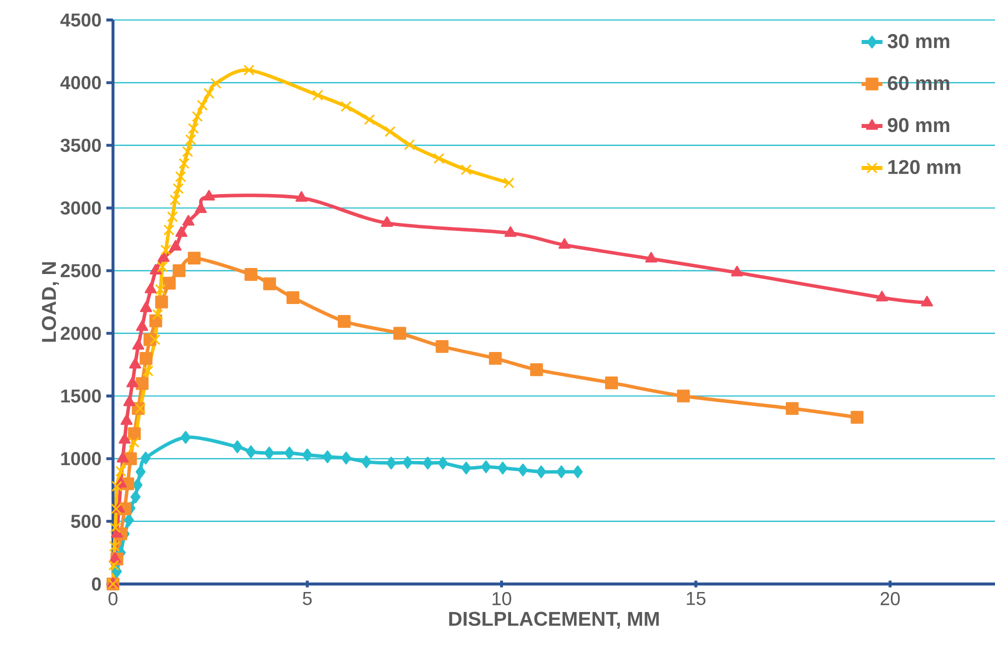 This screenshot has width=995, height=664. I want to click on x-axis-title: DISLPLACEMENT, MM, so click(554, 620).